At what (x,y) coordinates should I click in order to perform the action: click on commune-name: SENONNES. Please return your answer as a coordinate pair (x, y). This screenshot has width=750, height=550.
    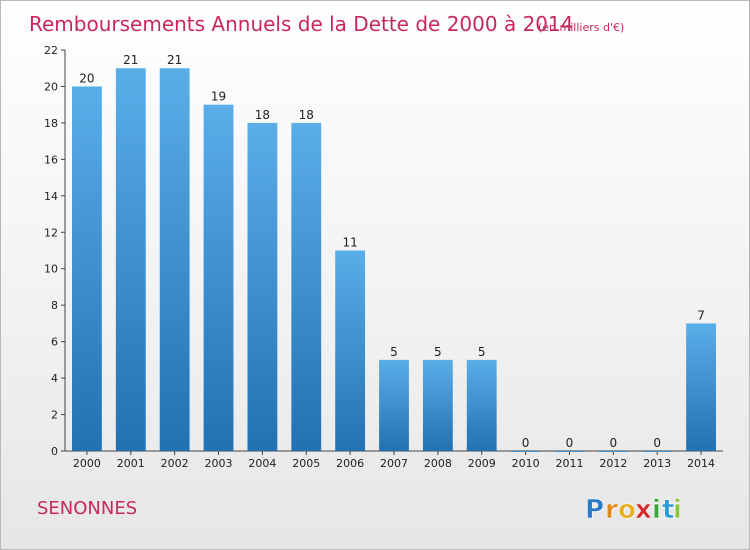
    Looking at the image, I should click on (87, 508).